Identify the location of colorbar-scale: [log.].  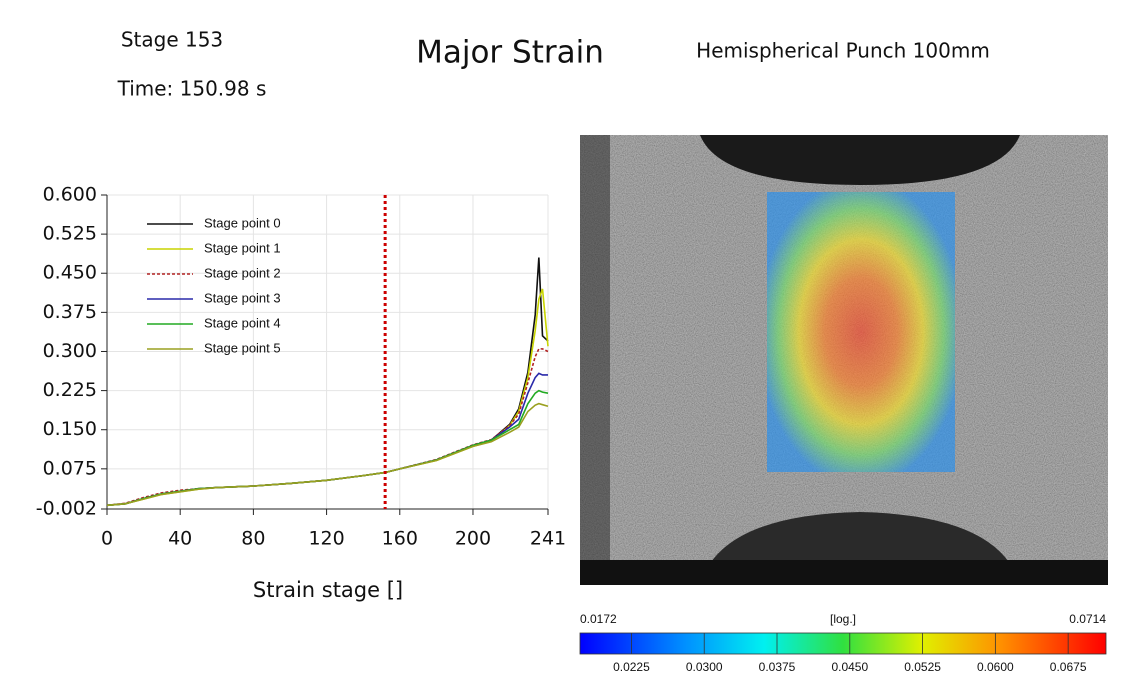
(843, 619).